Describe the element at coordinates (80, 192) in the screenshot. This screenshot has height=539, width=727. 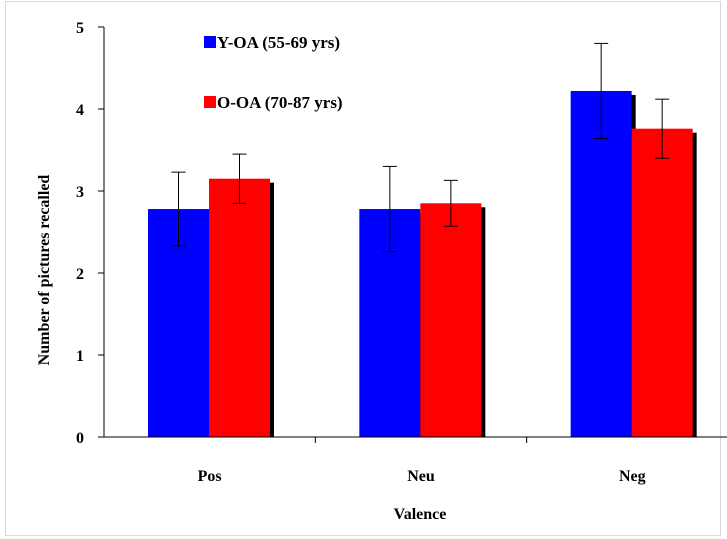
I see `y-tick-label: 3` at that location.